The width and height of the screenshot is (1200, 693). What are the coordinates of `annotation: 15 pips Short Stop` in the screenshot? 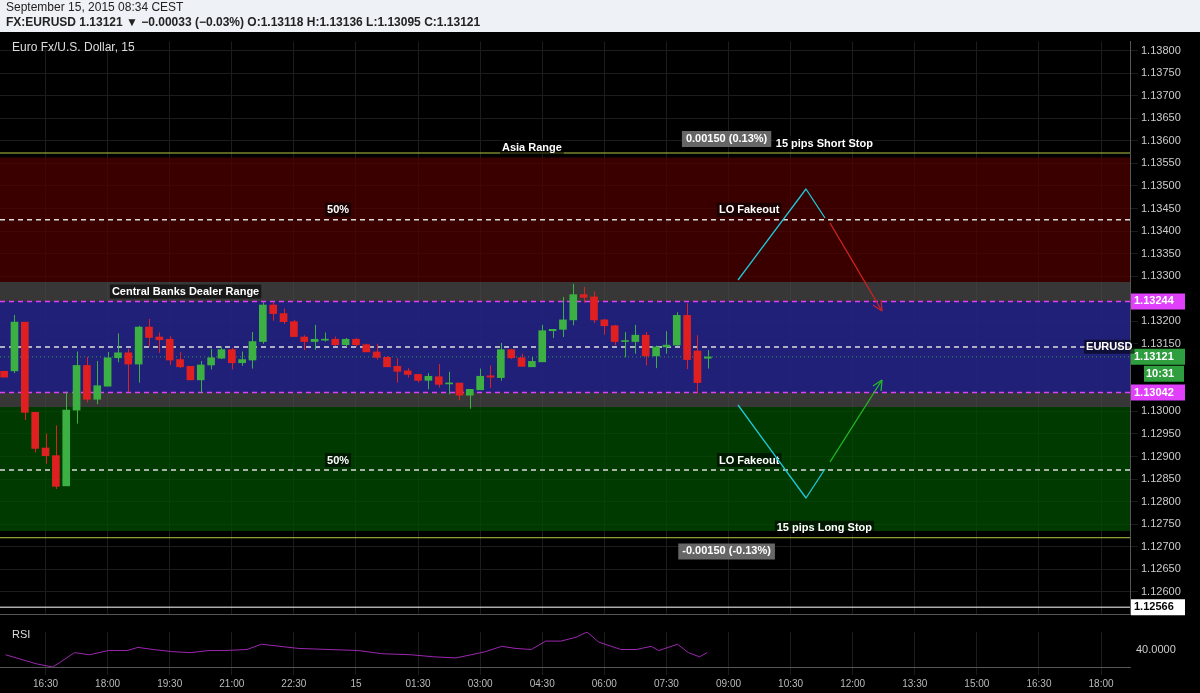 It's located at (824, 142).